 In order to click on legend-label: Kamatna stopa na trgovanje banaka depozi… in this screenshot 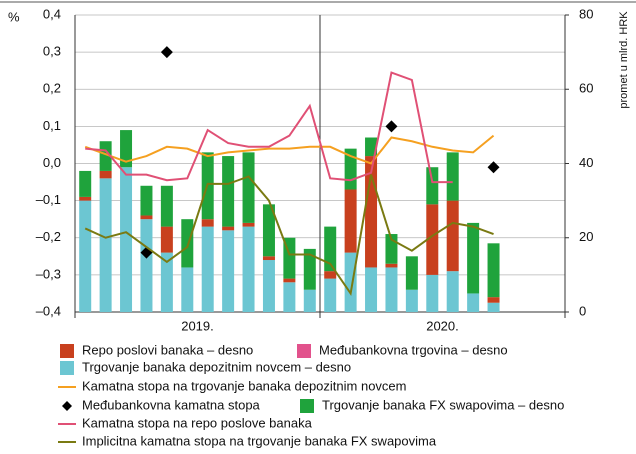, I will do `click(244, 385)`.